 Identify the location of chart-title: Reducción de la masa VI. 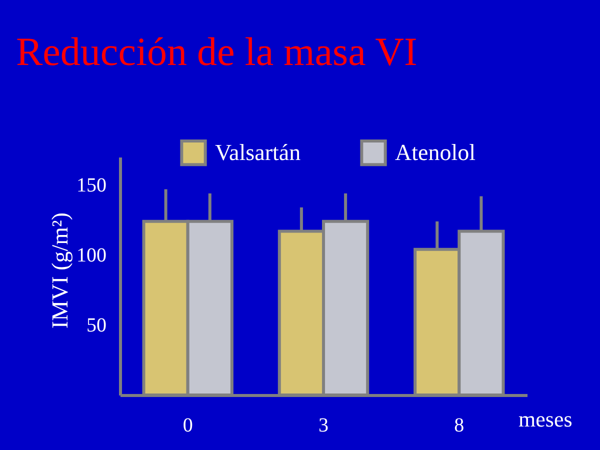
(217, 51).